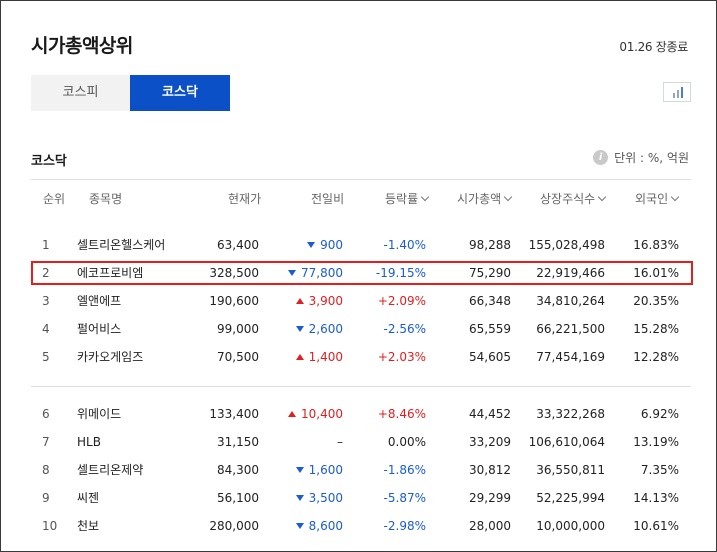 The width and height of the screenshot is (717, 552). I want to click on chevron-down-icon, so click(425, 197).